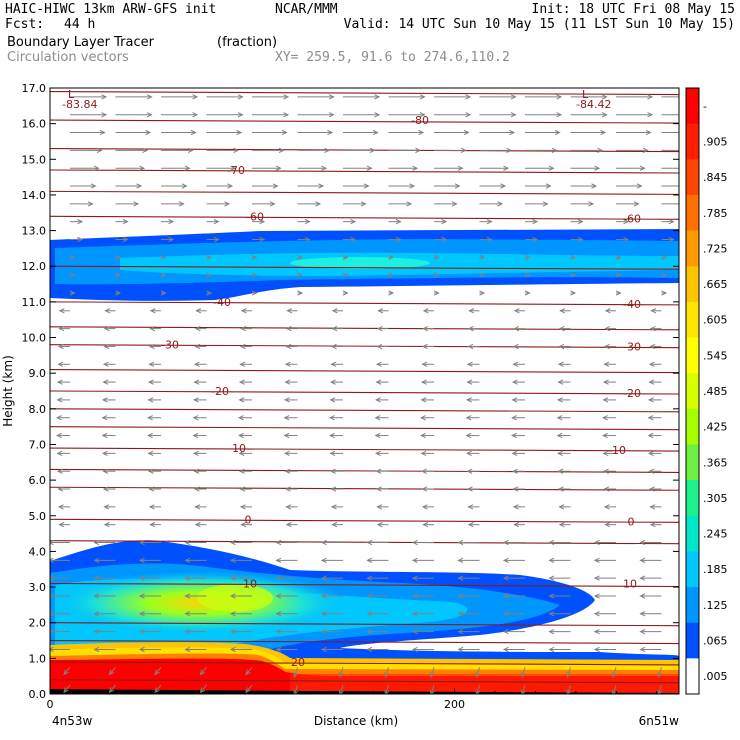 This screenshot has width=740, height=740. I want to click on colorbar-label: .425, so click(715, 427).